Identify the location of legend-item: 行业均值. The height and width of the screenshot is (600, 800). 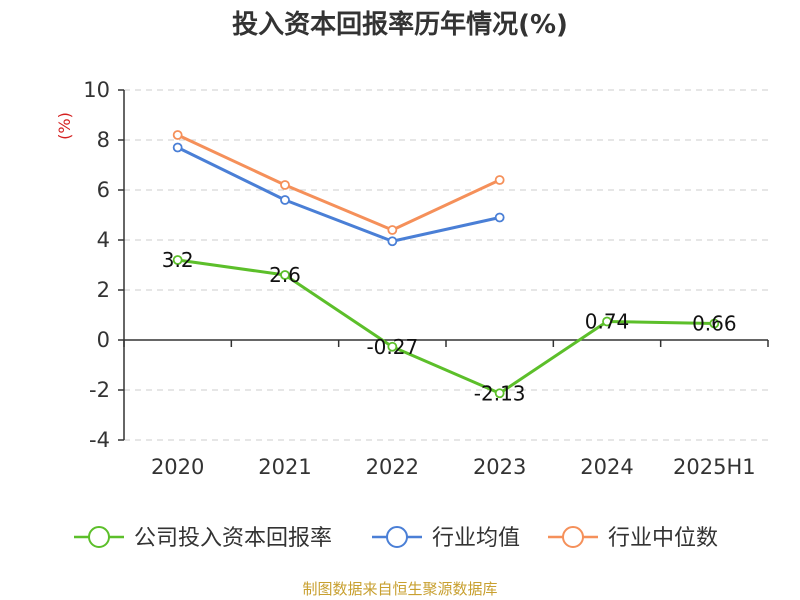
(446, 538).